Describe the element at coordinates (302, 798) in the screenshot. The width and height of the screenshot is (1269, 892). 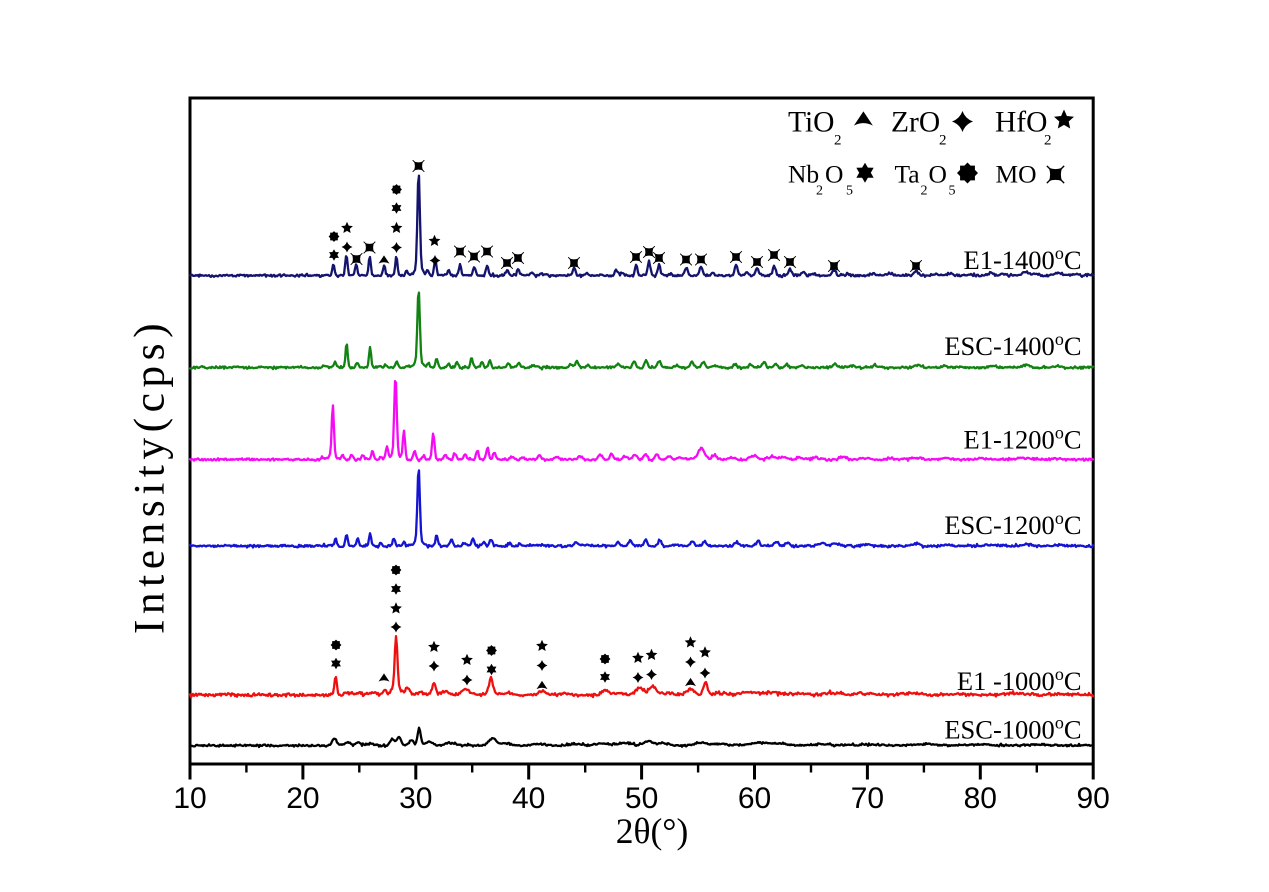
I see `svg-text: 20` at that location.